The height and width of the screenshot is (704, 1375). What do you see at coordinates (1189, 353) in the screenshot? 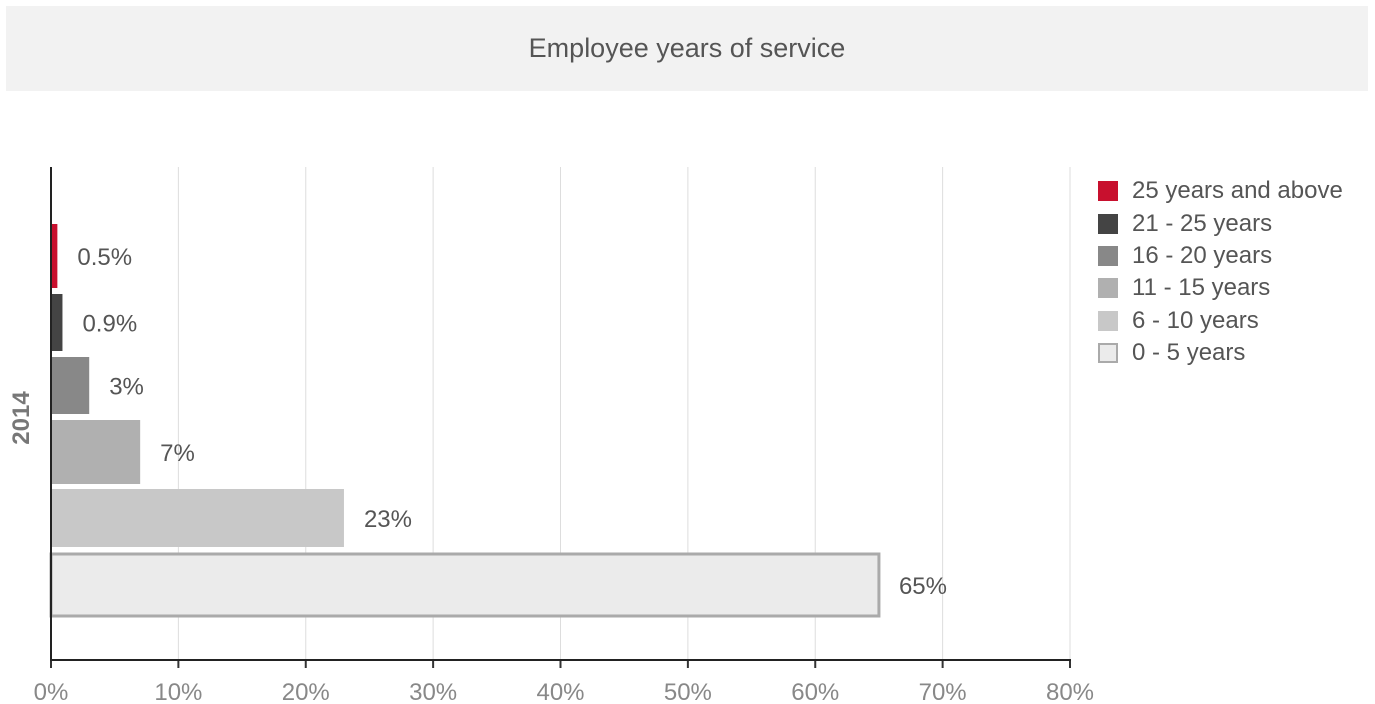
I see `legend-label: 0 - 5 years` at bounding box center [1189, 353].